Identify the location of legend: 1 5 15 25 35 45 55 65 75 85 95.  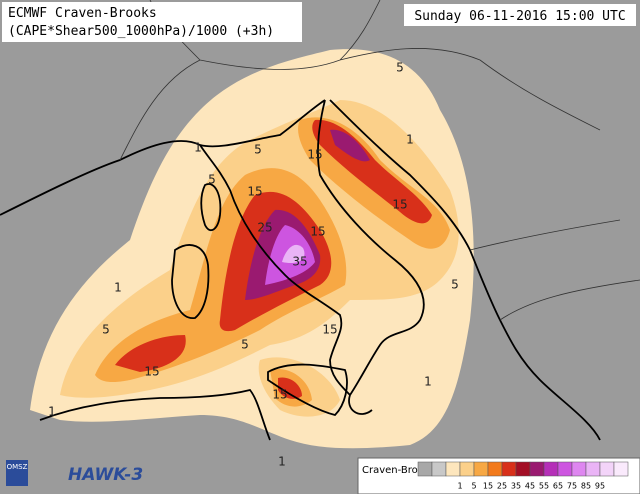
(523, 476).